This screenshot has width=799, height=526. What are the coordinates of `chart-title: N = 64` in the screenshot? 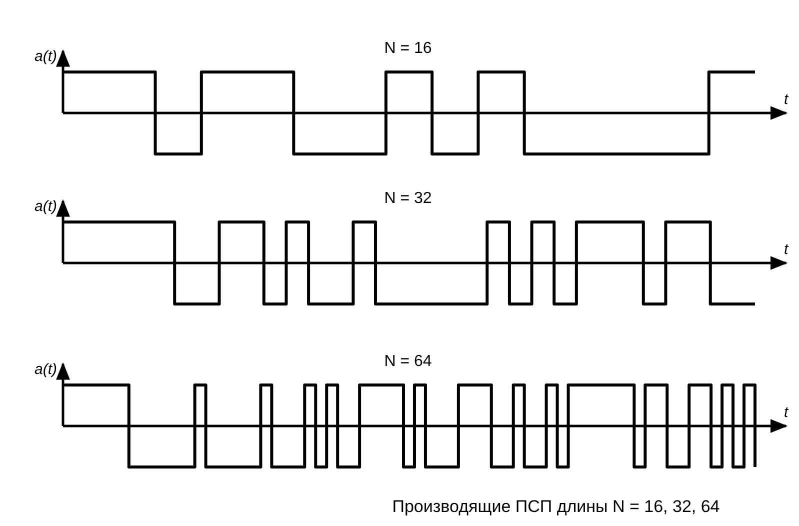 It's located at (408, 361).